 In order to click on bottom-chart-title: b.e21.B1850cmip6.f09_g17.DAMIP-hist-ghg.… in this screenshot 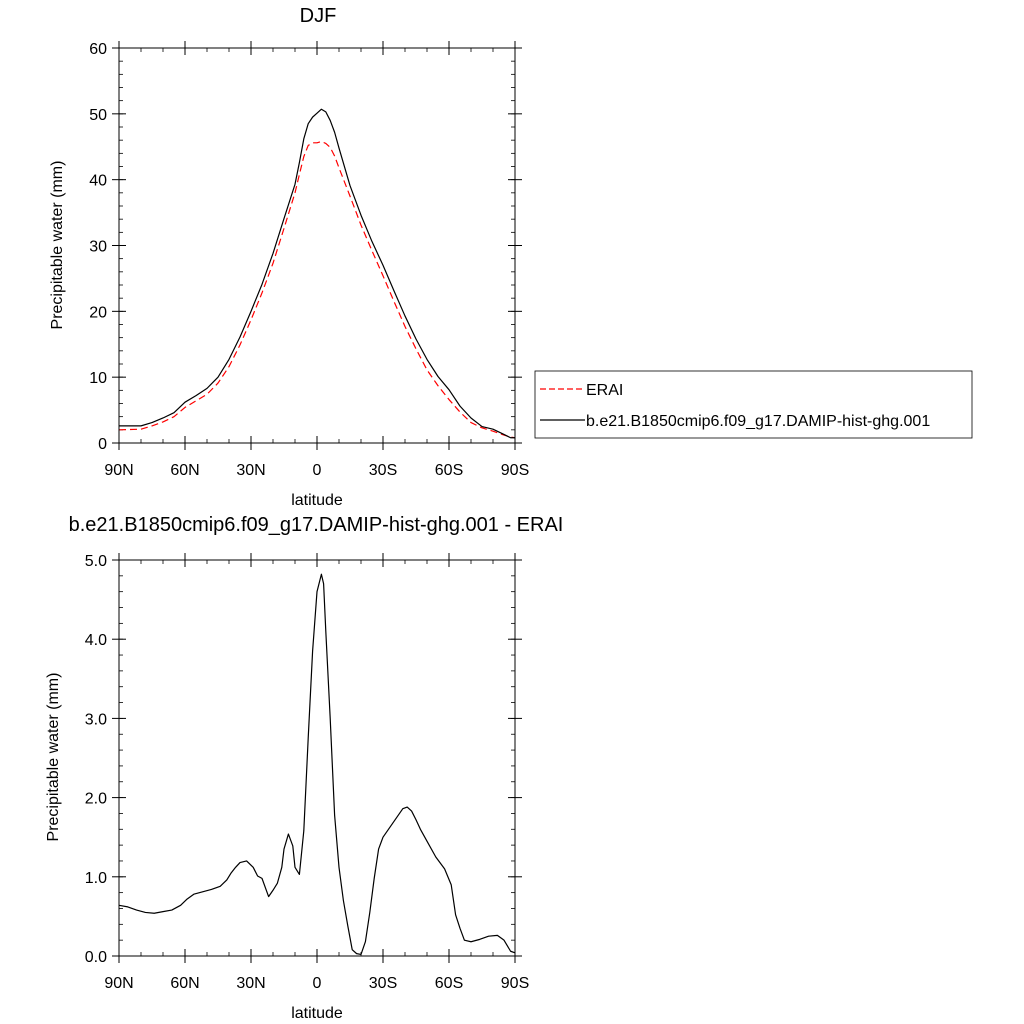, I will do `click(316, 525)`.